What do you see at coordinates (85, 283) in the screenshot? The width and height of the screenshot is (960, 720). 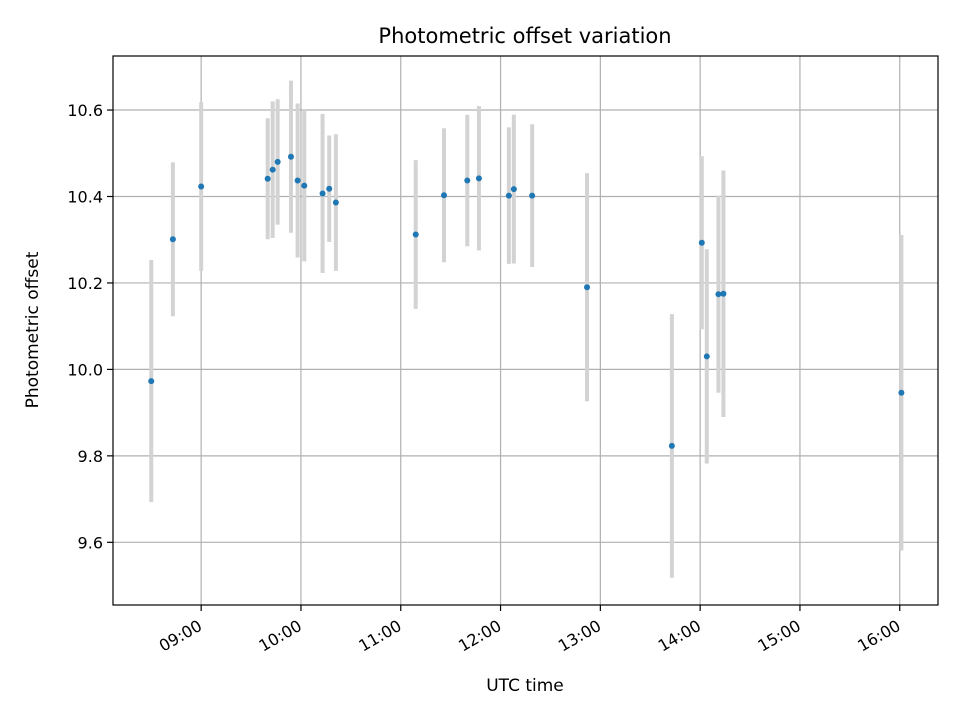 I see `y-tick-label: 10.2` at bounding box center [85, 283].